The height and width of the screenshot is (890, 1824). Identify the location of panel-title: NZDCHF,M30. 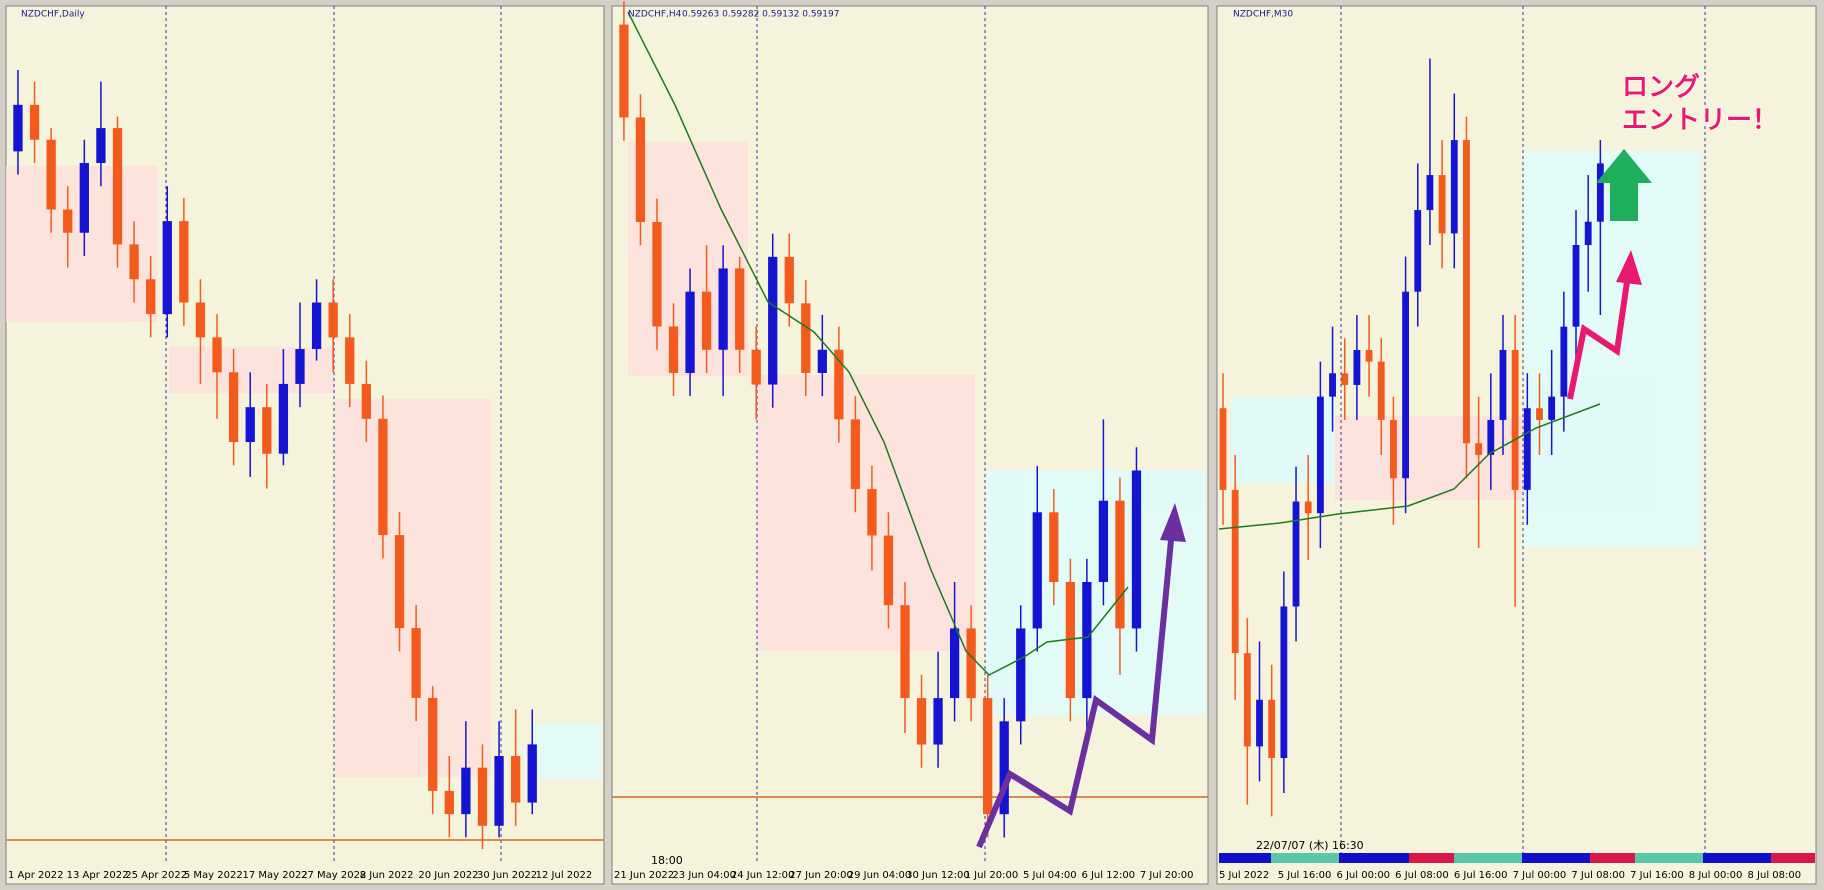
(1263, 15).